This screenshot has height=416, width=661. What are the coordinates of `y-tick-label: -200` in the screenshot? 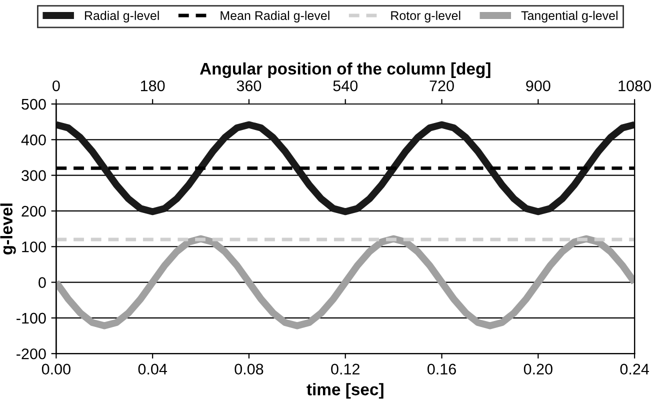 It's located at (31, 354).